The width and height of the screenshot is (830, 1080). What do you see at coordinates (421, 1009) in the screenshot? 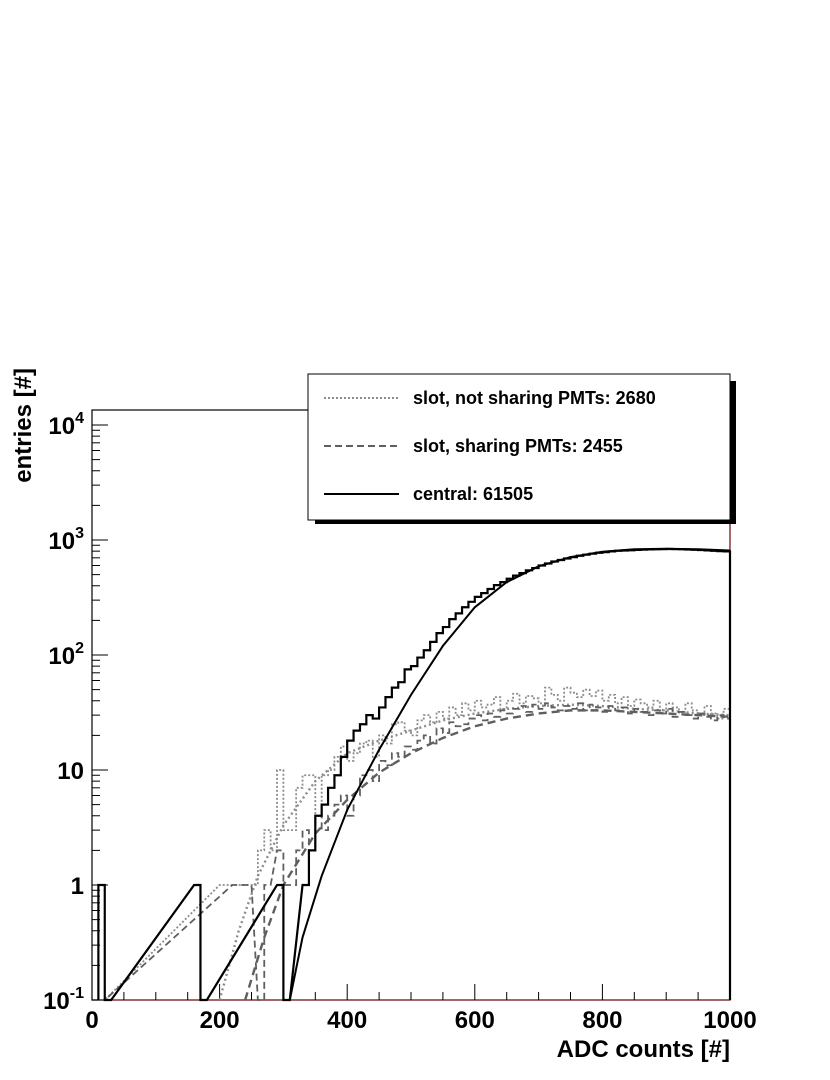
I see `x-axis: 0 200 400 600 800 1000` at bounding box center [421, 1009].